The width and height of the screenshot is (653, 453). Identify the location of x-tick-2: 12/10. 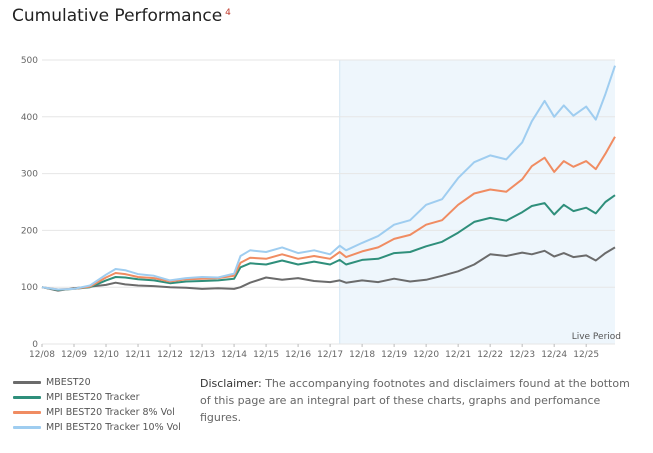
(106, 355).